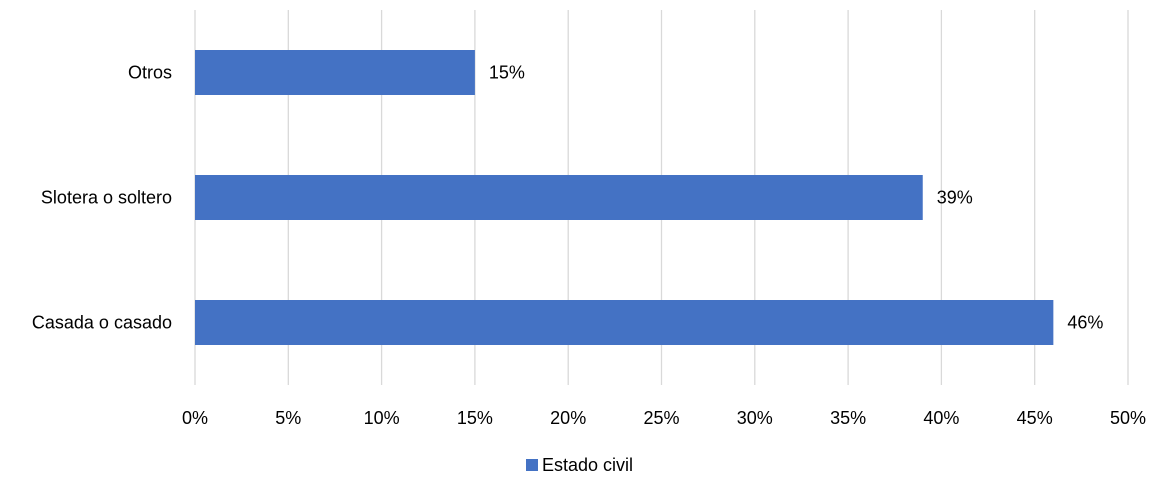 The height and width of the screenshot is (477, 1153). What do you see at coordinates (955, 198) in the screenshot?
I see `data-label: 39%` at bounding box center [955, 198].